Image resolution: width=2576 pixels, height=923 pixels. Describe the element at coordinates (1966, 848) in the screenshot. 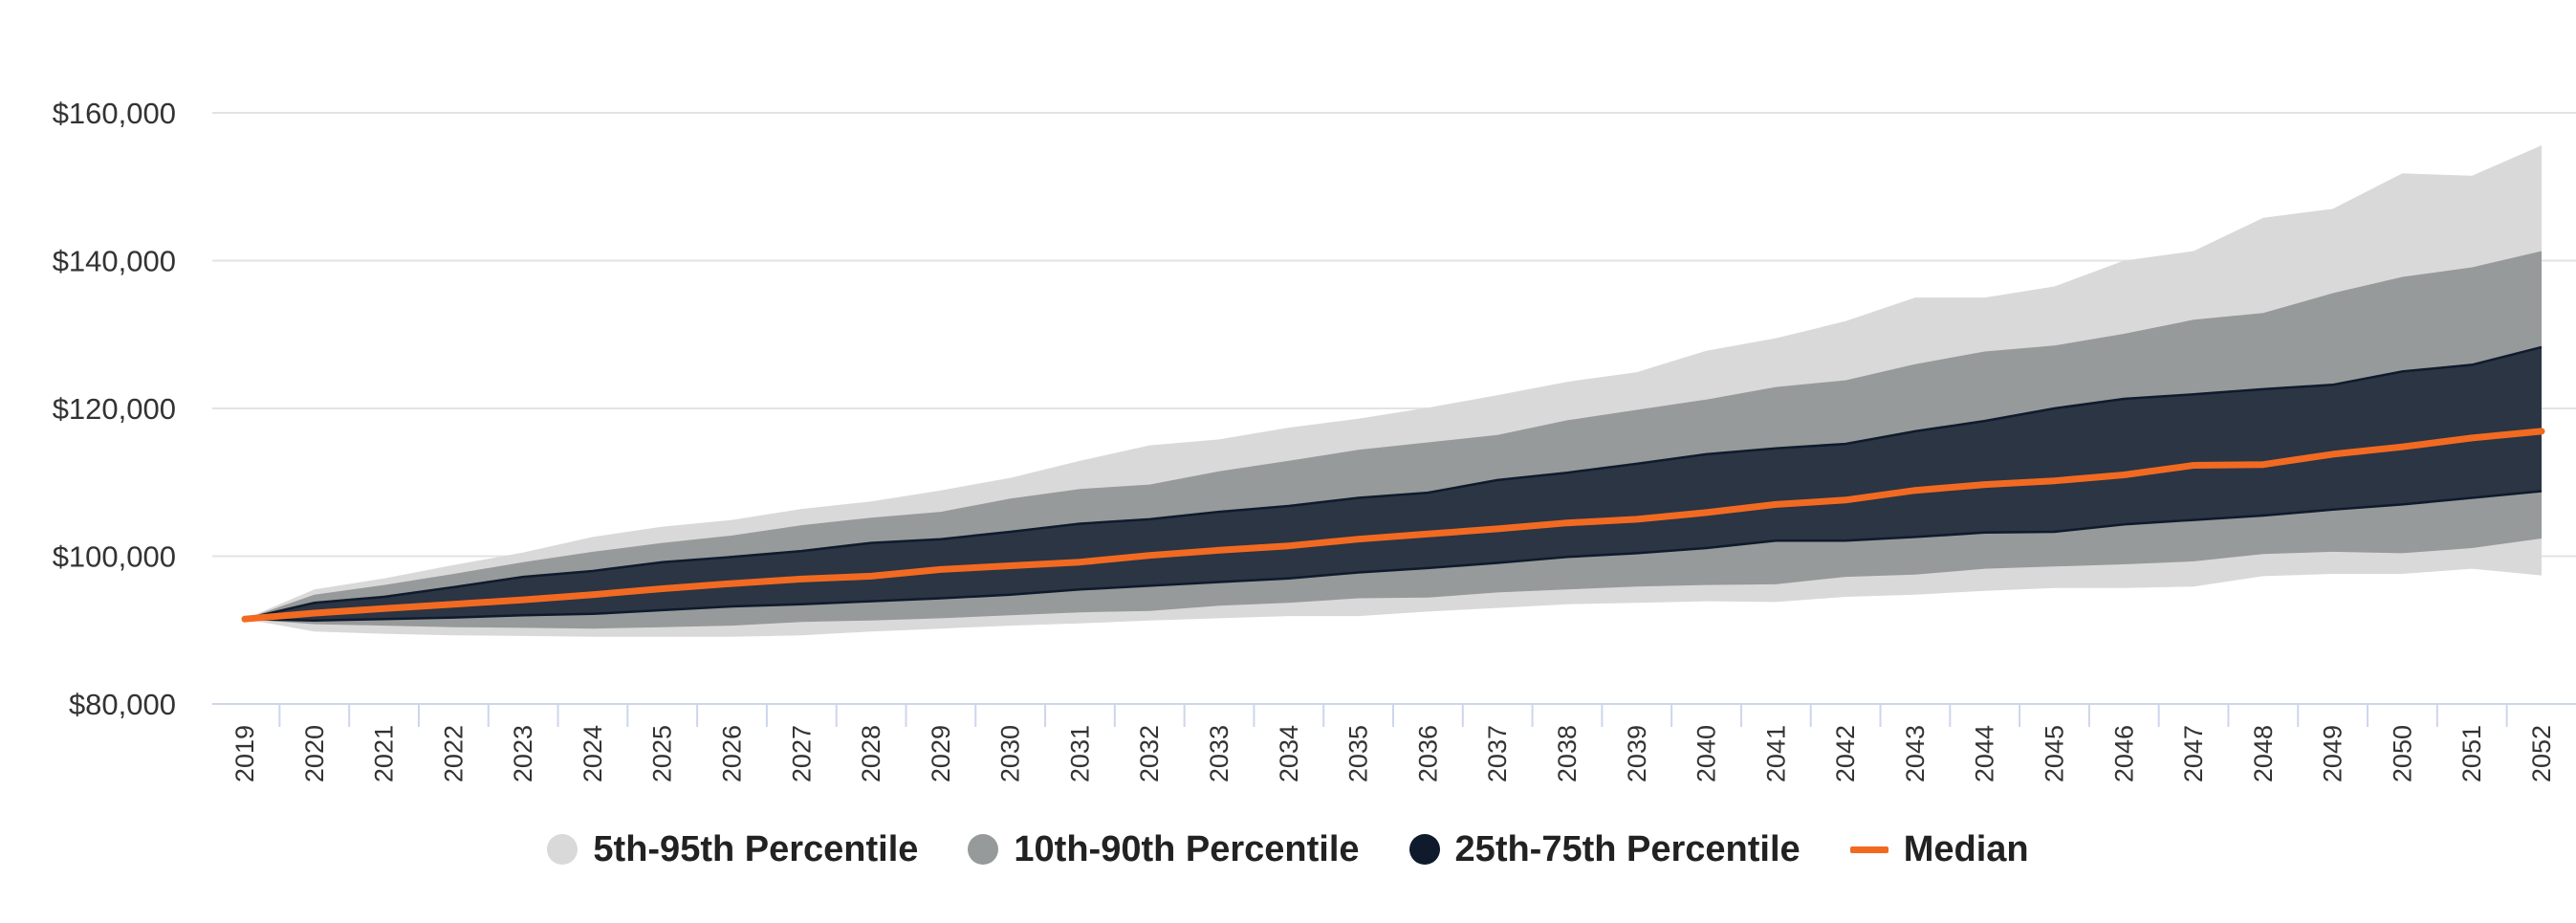

I see `legend-label-median: Median` at that location.